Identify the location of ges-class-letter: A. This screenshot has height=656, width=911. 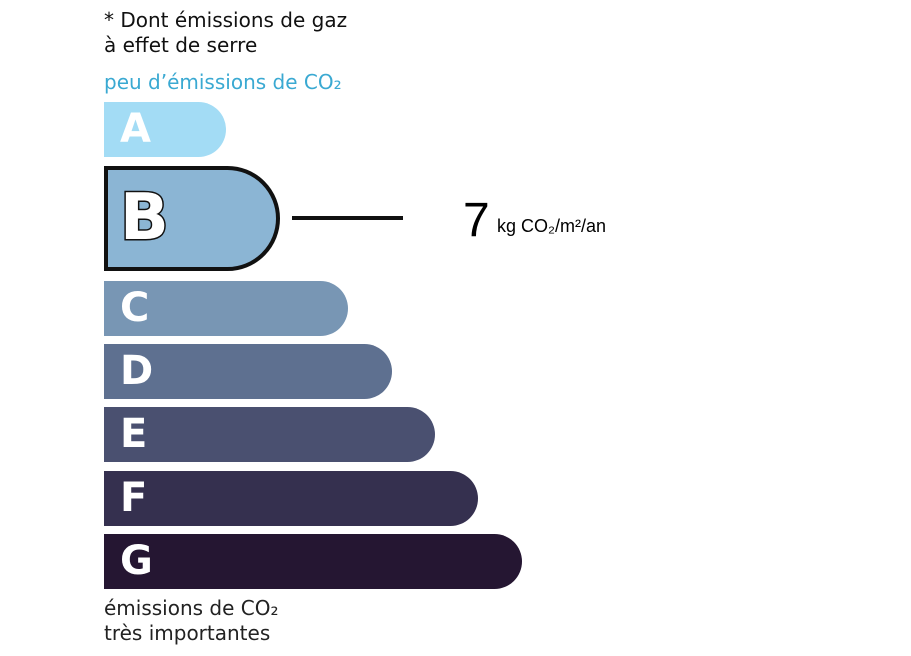
(135, 129).